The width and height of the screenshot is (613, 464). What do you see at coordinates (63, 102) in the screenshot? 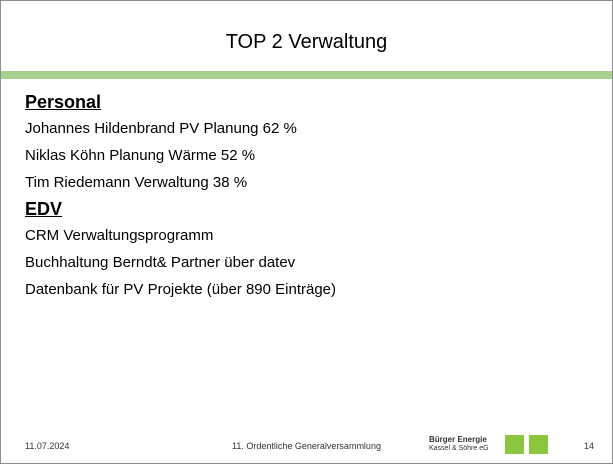
I see `section-heading: Personal` at bounding box center [63, 102].